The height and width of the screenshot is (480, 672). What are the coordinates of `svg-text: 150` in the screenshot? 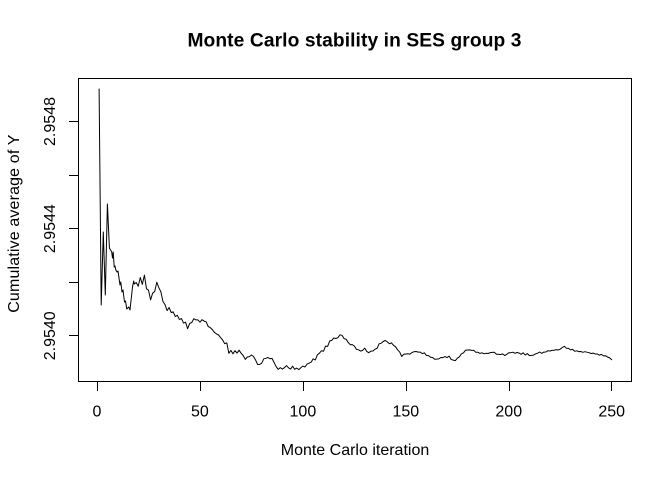 It's located at (405, 412).